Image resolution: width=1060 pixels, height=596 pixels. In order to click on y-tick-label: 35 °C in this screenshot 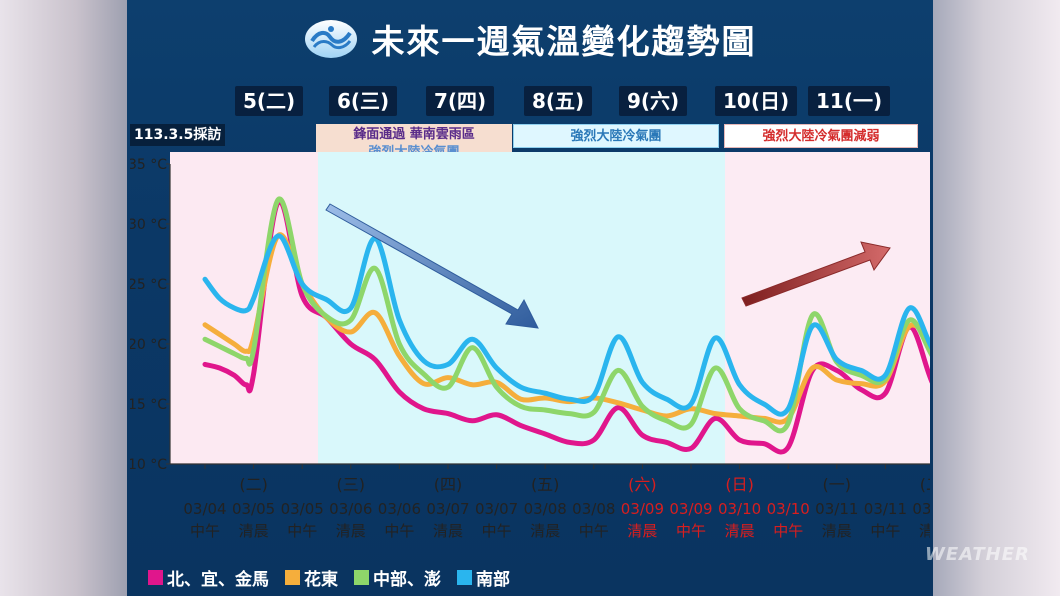, I will do `click(148, 165)`.